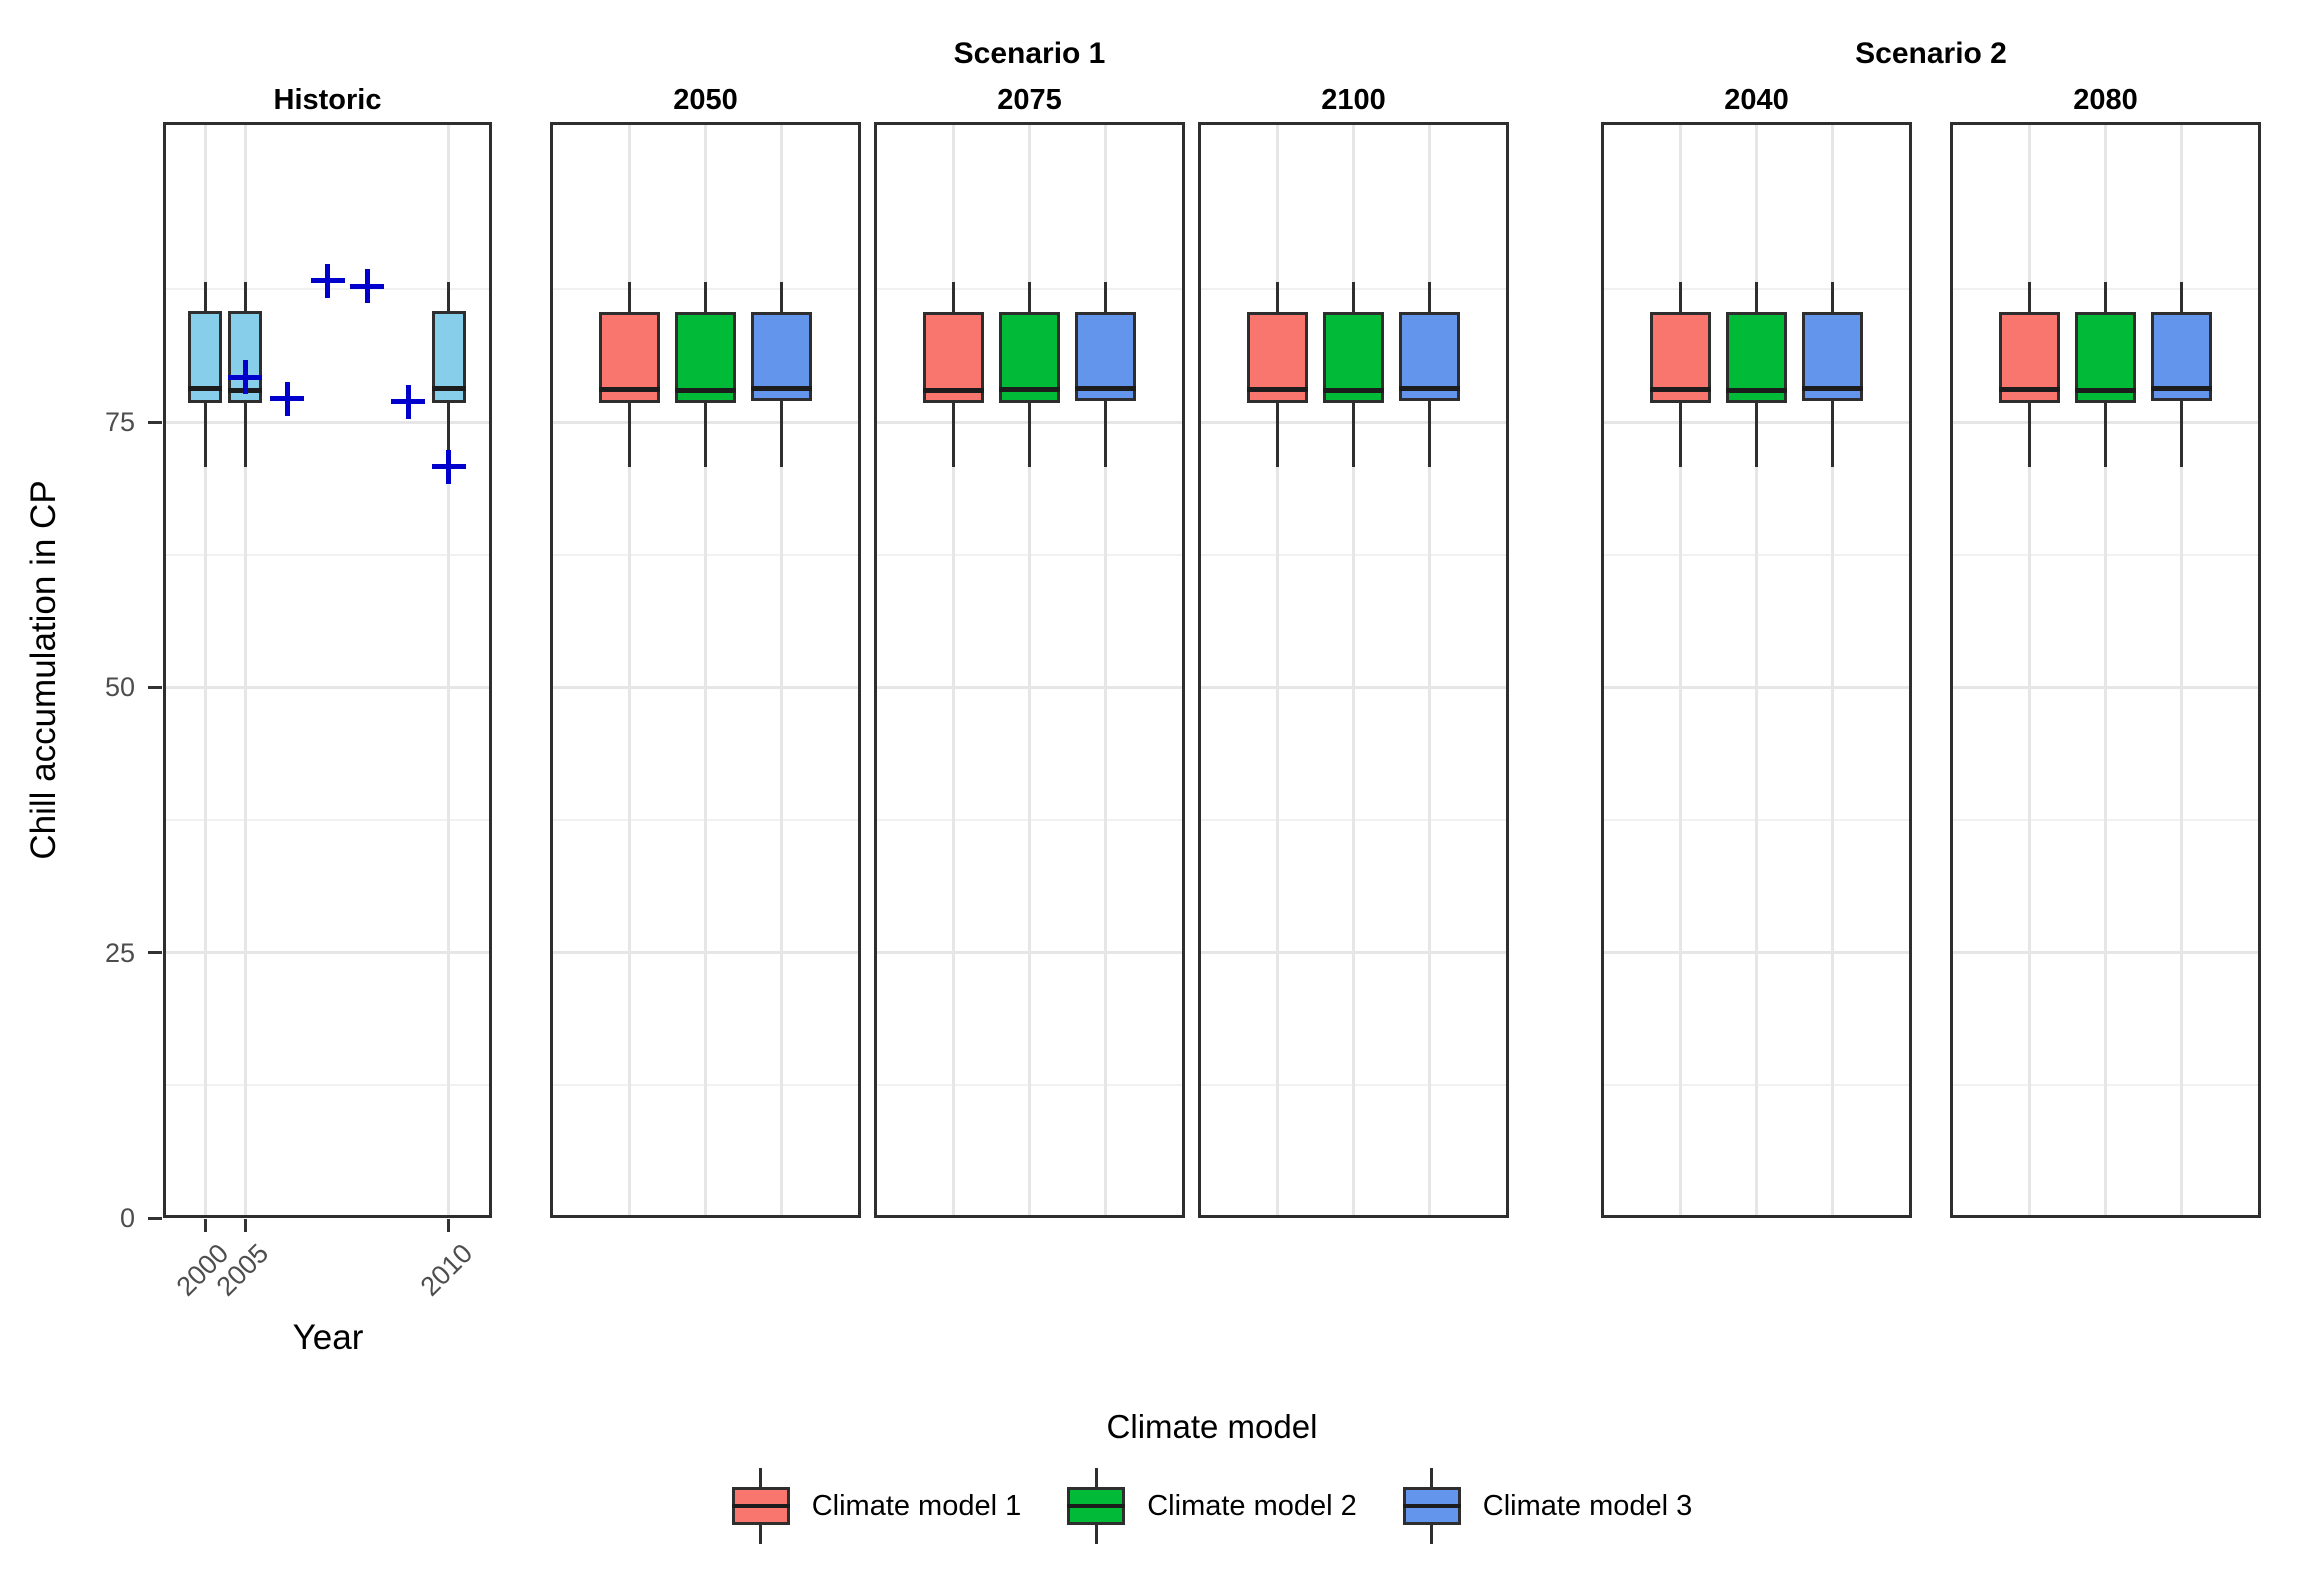 This screenshot has width=2303, height=1596. I want to click on strip-group-label: Scenario 1, so click(1029, 53).